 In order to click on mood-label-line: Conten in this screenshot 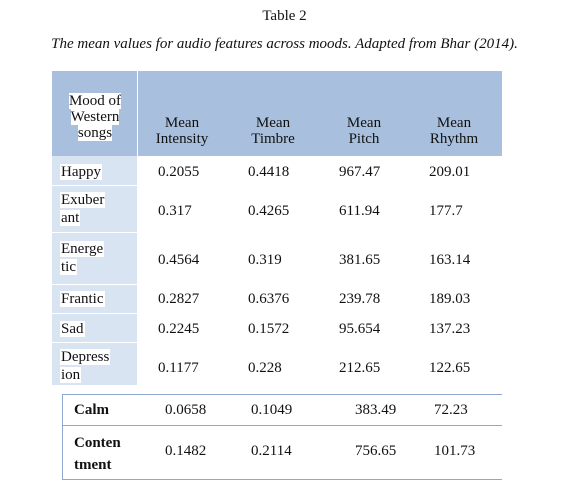, I will do `click(97, 443)`.